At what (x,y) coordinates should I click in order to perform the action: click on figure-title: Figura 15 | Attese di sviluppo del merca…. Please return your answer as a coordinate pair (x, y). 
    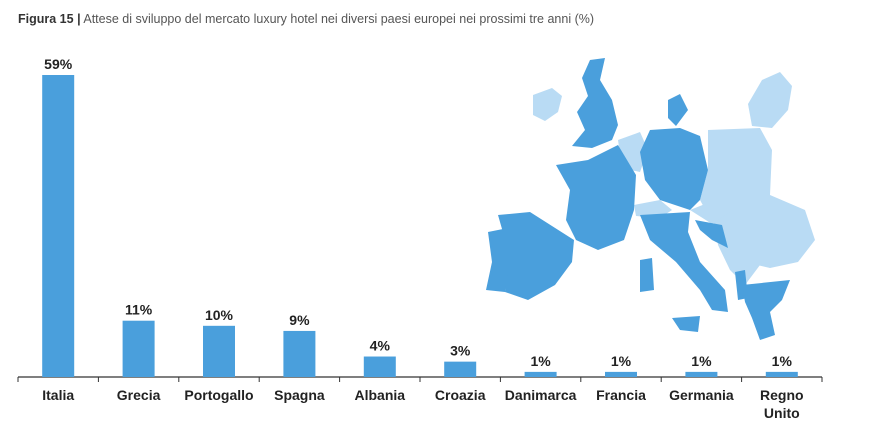
    Looking at the image, I should click on (306, 19).